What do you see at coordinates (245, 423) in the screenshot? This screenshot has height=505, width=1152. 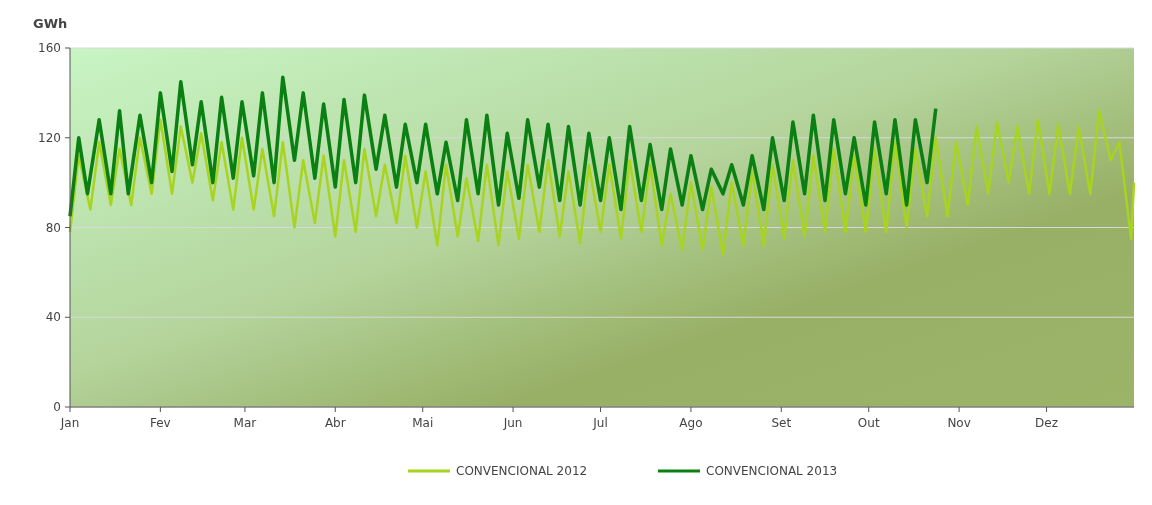 I see `x-tick-label: Mar` at bounding box center [245, 423].